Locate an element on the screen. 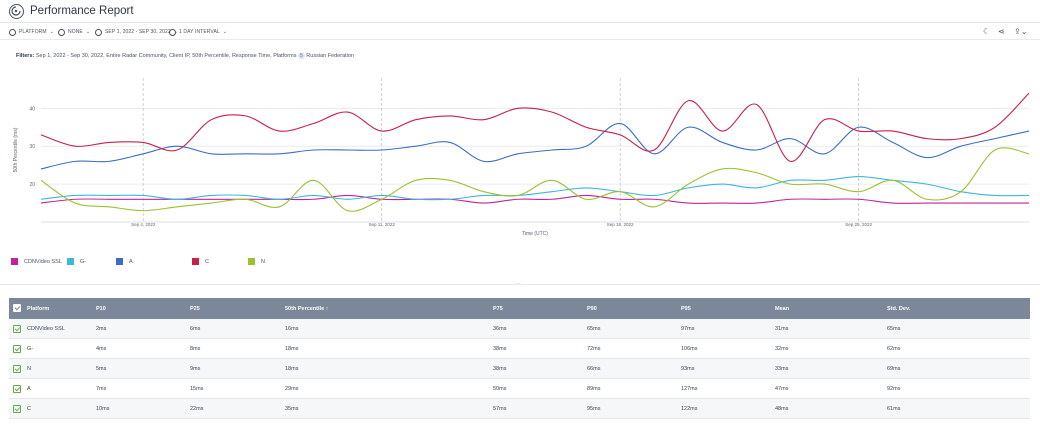 The height and width of the screenshot is (425, 1040). cell-p10: 10ms is located at coordinates (103, 408).